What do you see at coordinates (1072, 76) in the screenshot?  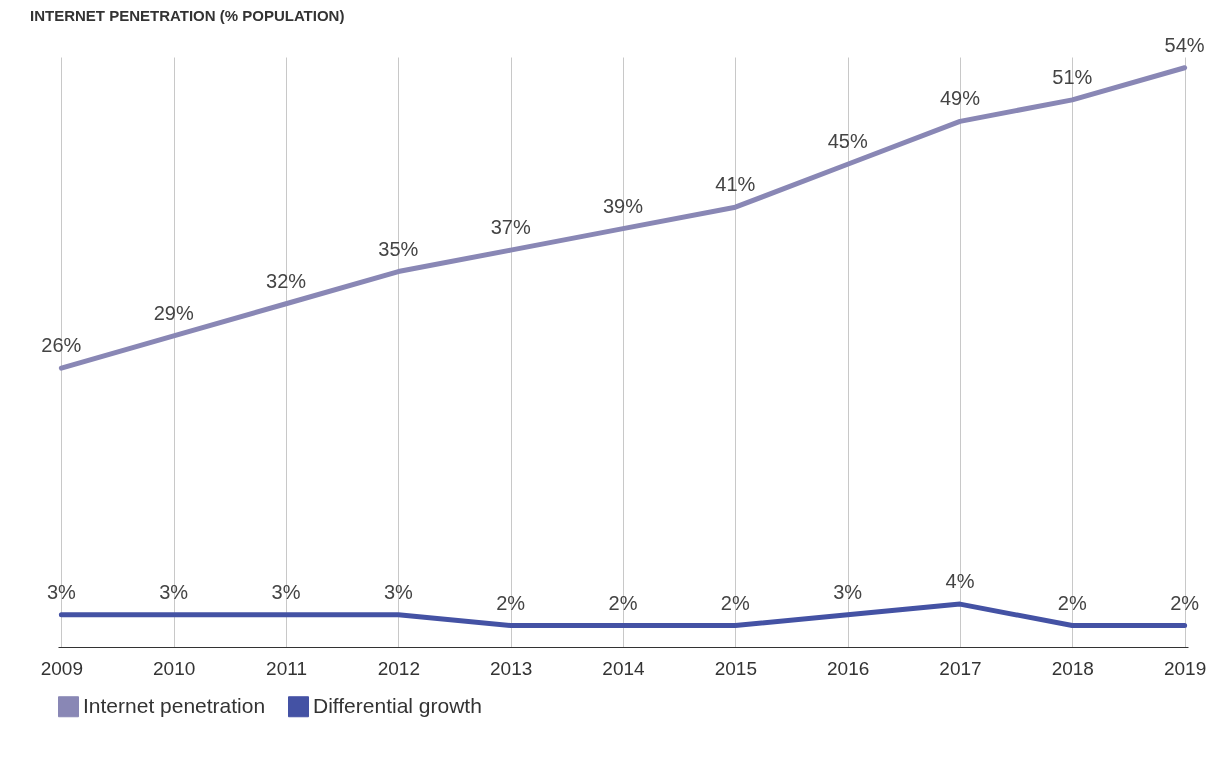 I see `data-label: 51%` at bounding box center [1072, 76].